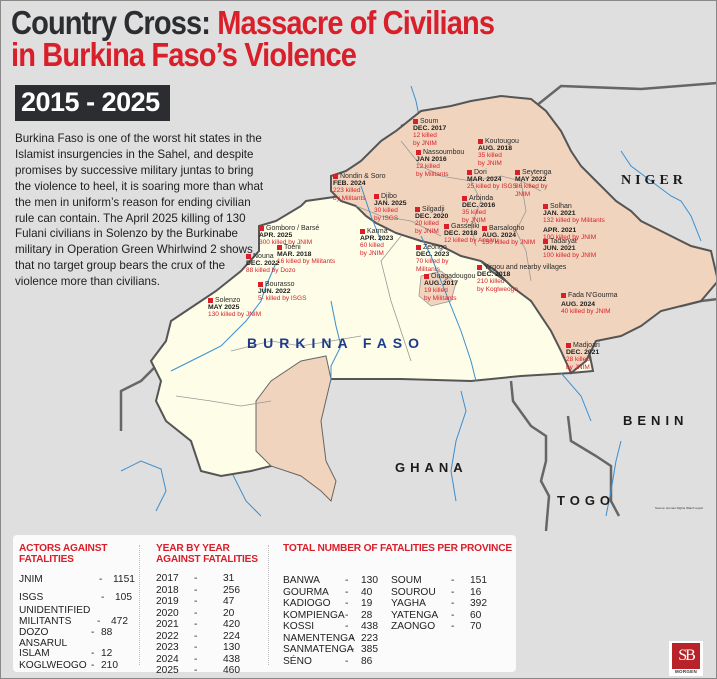  What do you see at coordinates (439, 580) in the screenshot?
I see `province-row: SOUM -151` at bounding box center [439, 580].